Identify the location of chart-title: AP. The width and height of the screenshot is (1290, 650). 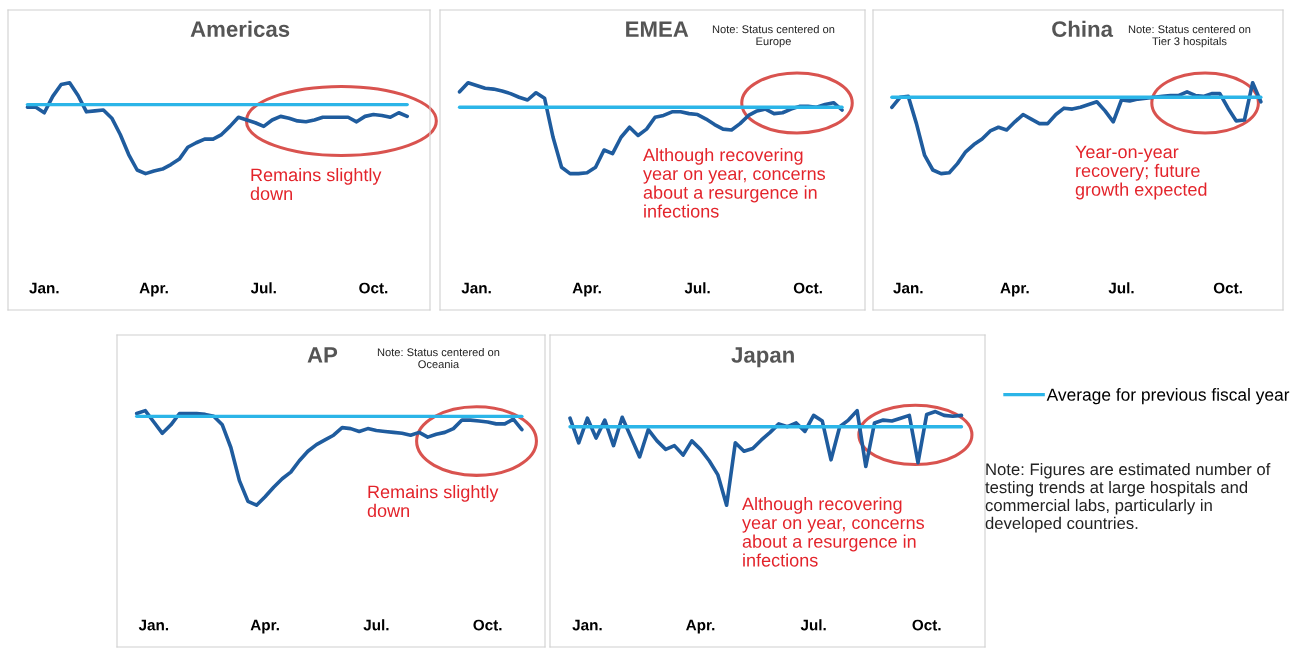
(322, 355).